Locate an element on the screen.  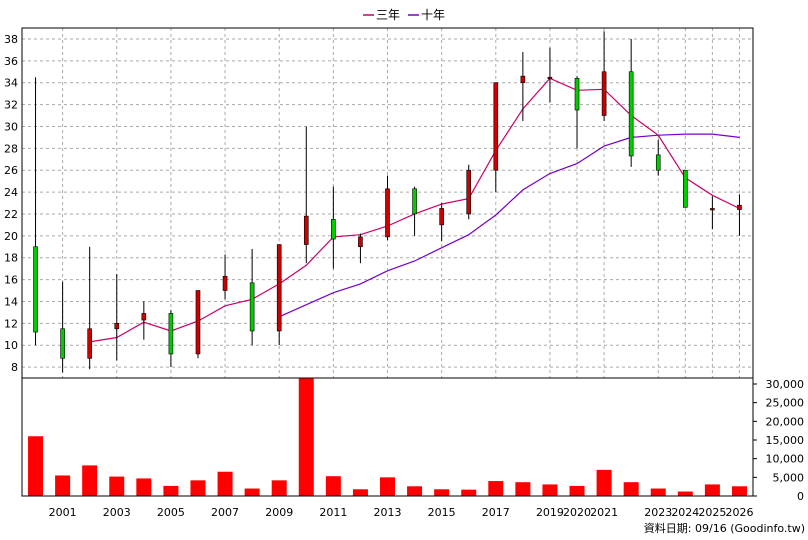
price-tick-label: 38 is located at coordinates (11, 39).